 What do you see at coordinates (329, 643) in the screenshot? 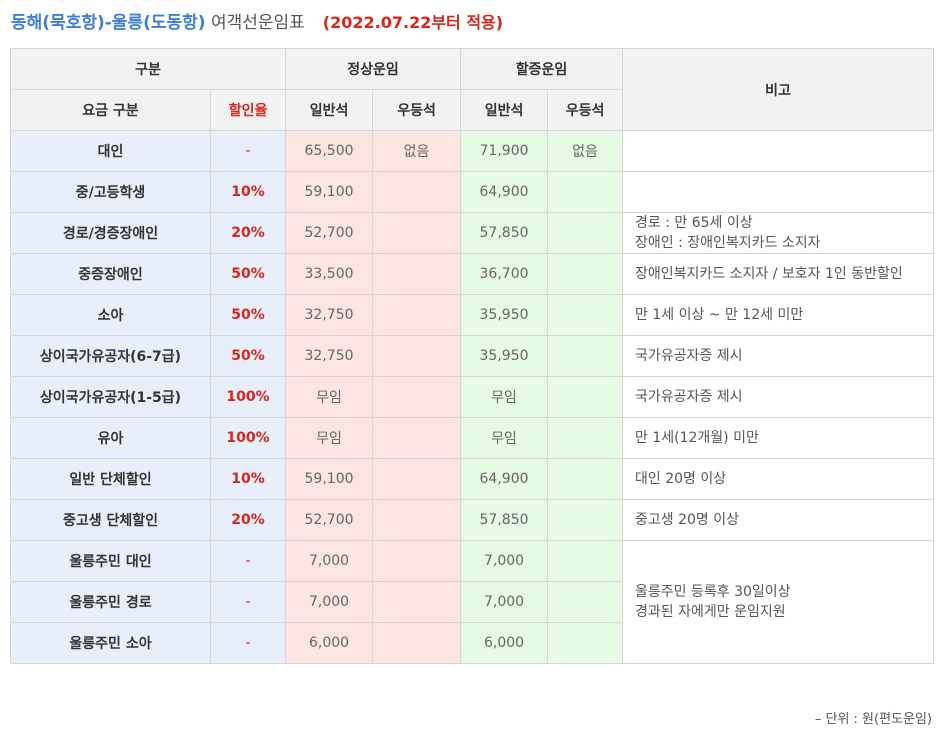
I see `normal-general-fare: 6,000` at bounding box center [329, 643].